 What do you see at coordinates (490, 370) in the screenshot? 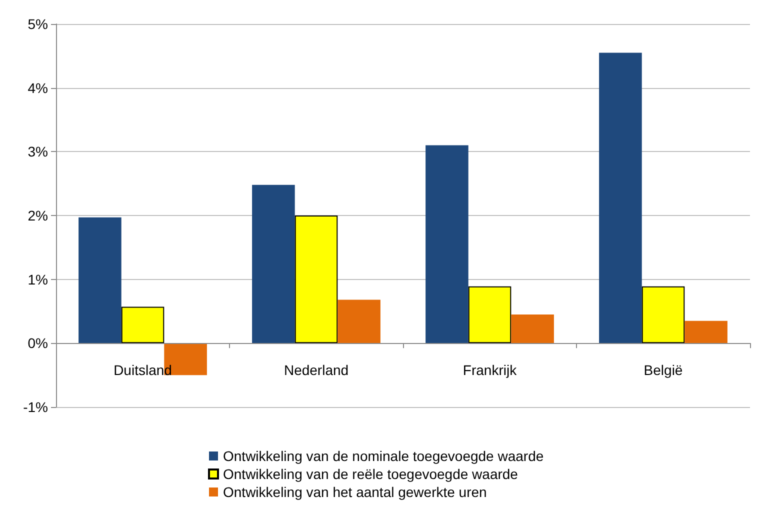
I see `x-tick-label: Frankrijk` at bounding box center [490, 370].